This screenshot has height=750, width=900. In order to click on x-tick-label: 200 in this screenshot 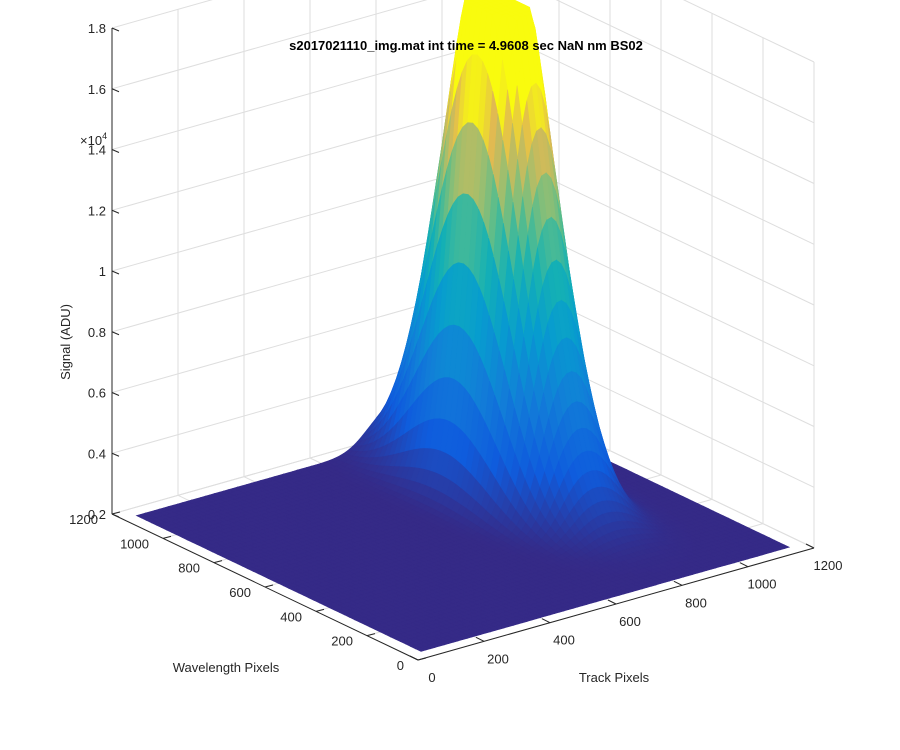, I will do `click(498, 658)`.